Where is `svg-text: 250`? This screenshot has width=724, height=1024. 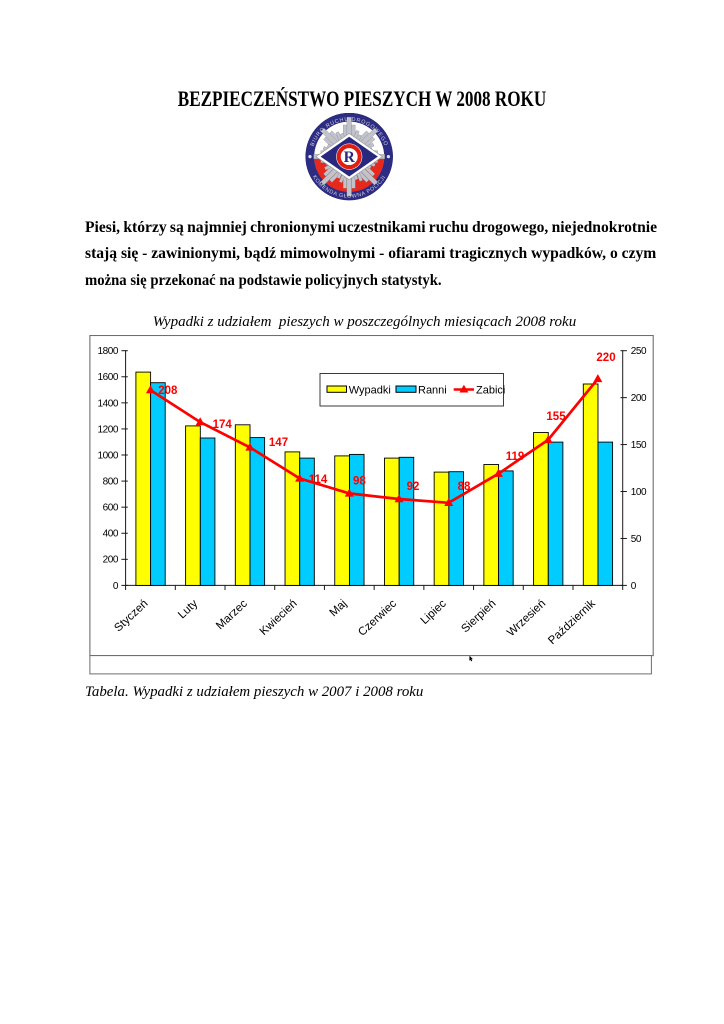 svg-text: 250 is located at coordinates (639, 351).